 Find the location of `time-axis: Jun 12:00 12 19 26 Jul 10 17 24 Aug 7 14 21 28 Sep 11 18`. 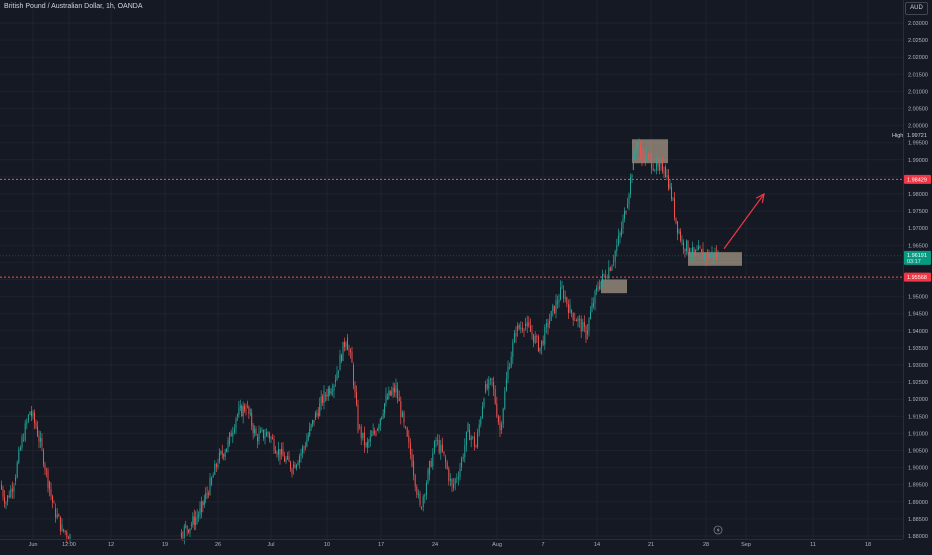

time-axis: Jun 12:00 12 19 26 Jul 10 17 24 Aug 7 14 21 28 Sep 11 18 is located at coordinates (451, 536).